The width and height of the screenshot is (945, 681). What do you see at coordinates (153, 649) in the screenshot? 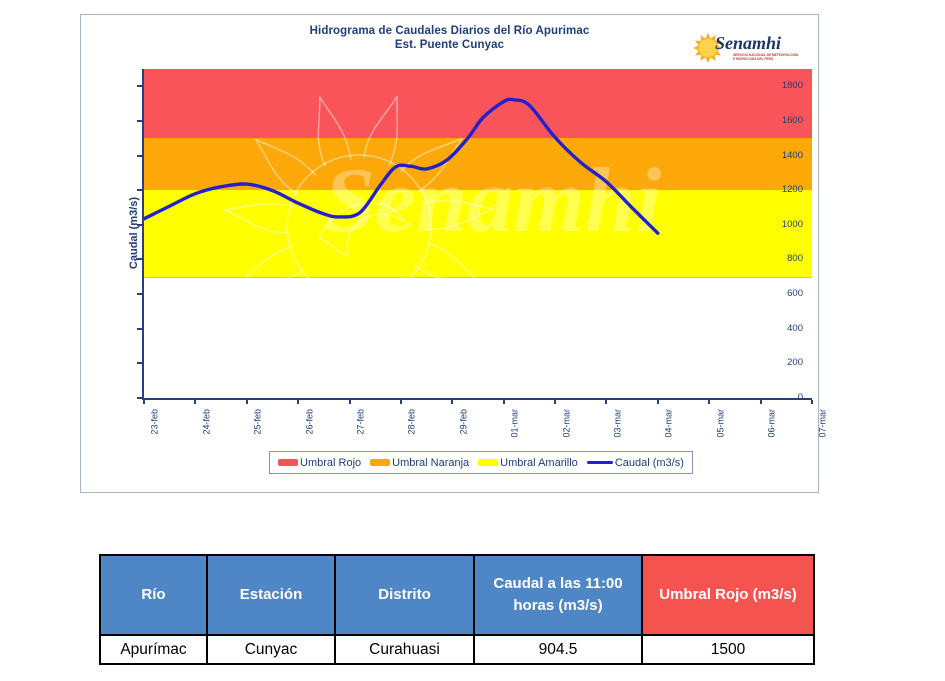
I see `cell-rio: Apurímac` at bounding box center [153, 649].